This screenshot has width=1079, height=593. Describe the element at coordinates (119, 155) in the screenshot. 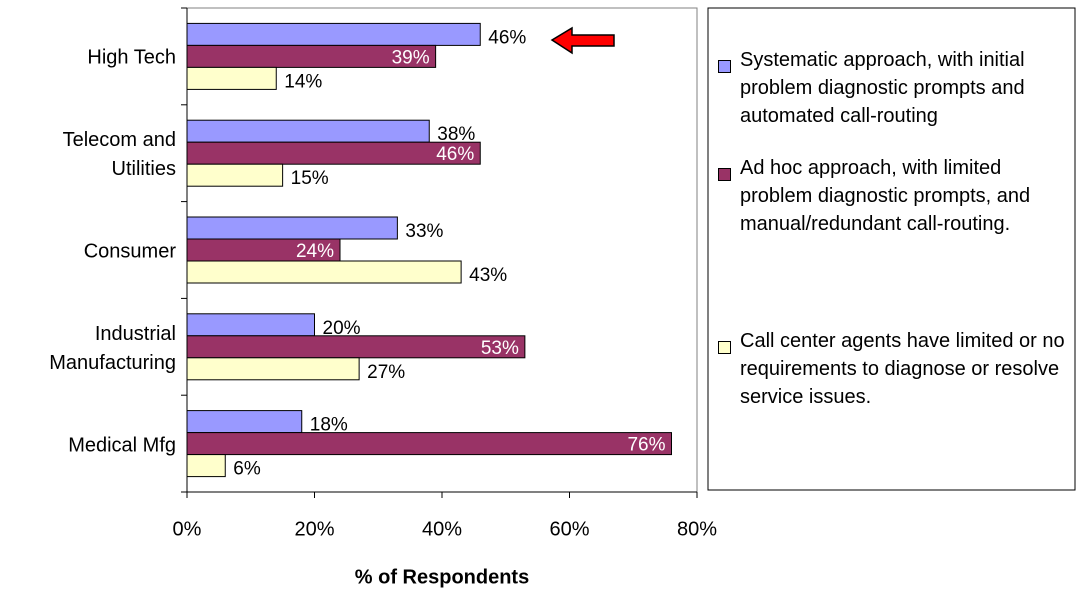

I see `y-tick-label: Telecom and Utilities` at that location.